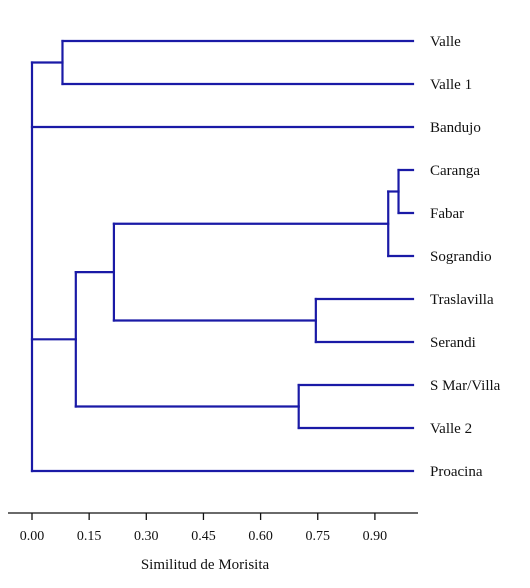 The height and width of the screenshot is (588, 530). I want to click on leaf-label: Sograndio, so click(461, 257).